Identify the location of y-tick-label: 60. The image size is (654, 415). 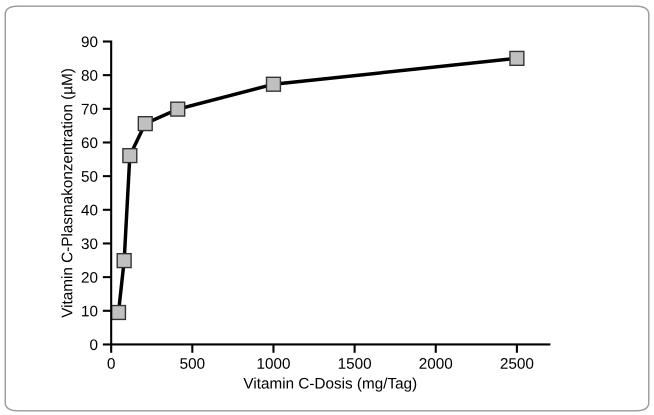
(90, 142).